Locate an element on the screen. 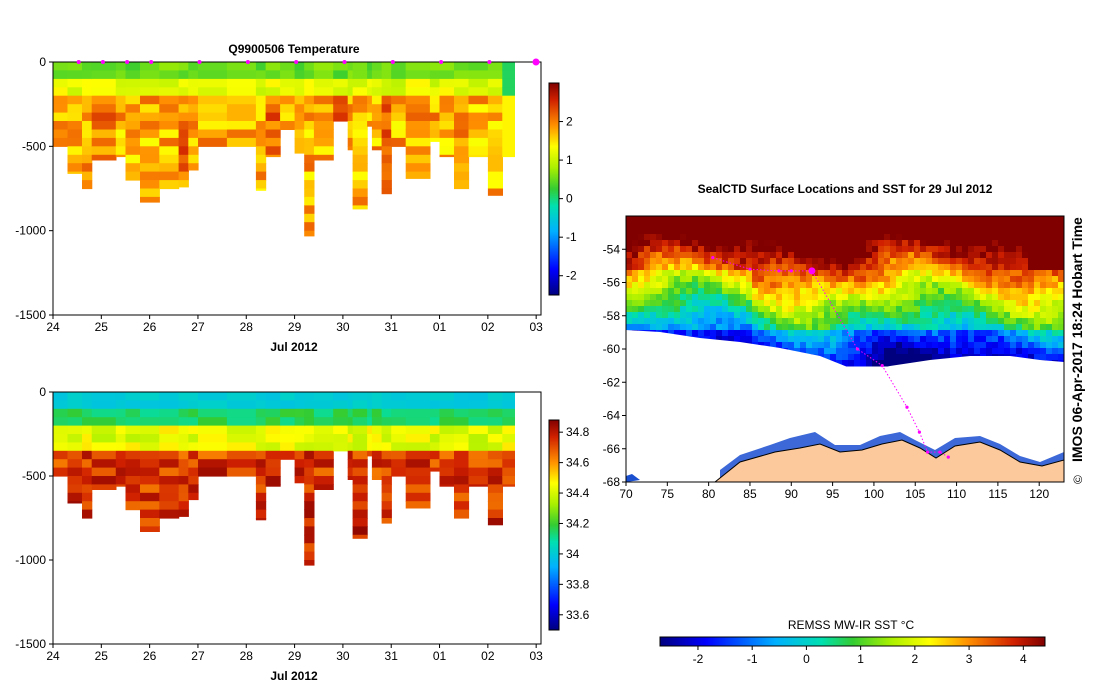 This screenshot has width=1099, height=700. colorbar-tick-label: 2 is located at coordinates (569, 122).